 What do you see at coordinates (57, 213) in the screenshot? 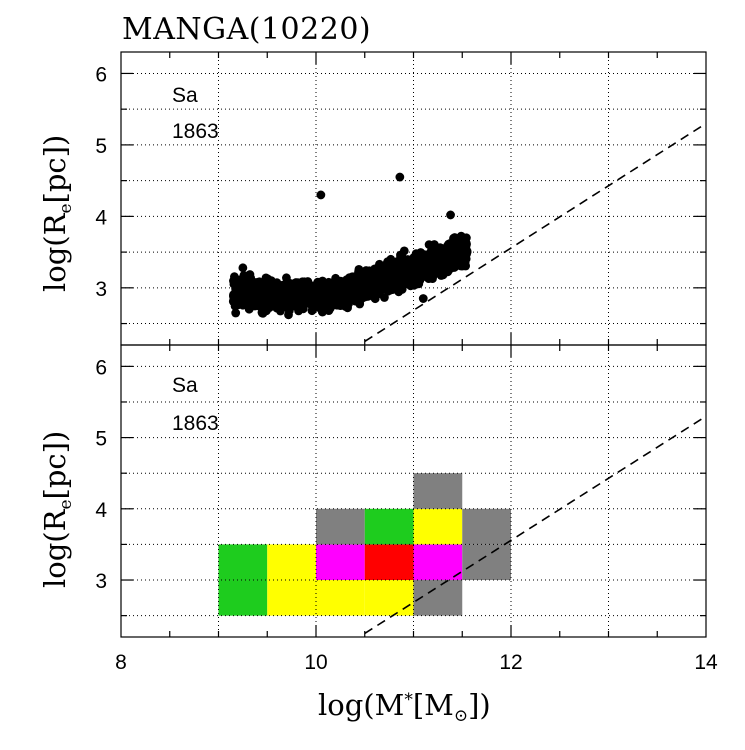
I see `y-axis-label-top: log(Re[pc])` at bounding box center [57, 213].